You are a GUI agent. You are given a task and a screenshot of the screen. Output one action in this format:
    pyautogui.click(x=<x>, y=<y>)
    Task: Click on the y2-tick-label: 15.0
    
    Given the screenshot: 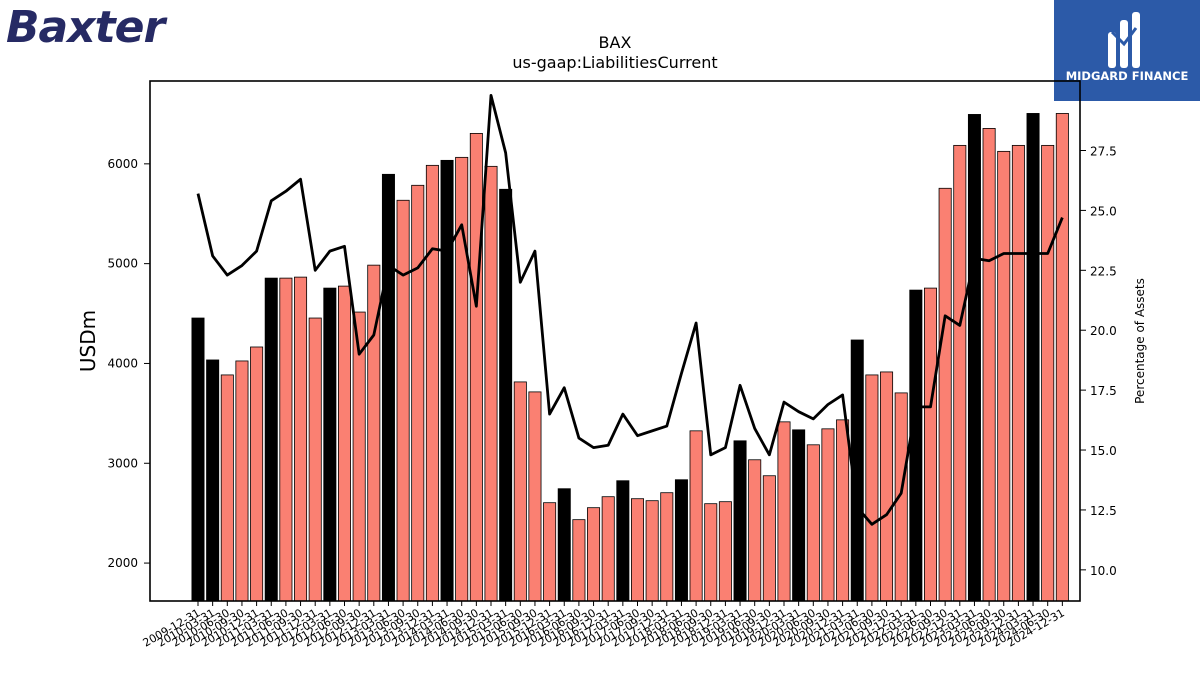 What is the action you would take?
    pyautogui.click(x=1103, y=451)
    